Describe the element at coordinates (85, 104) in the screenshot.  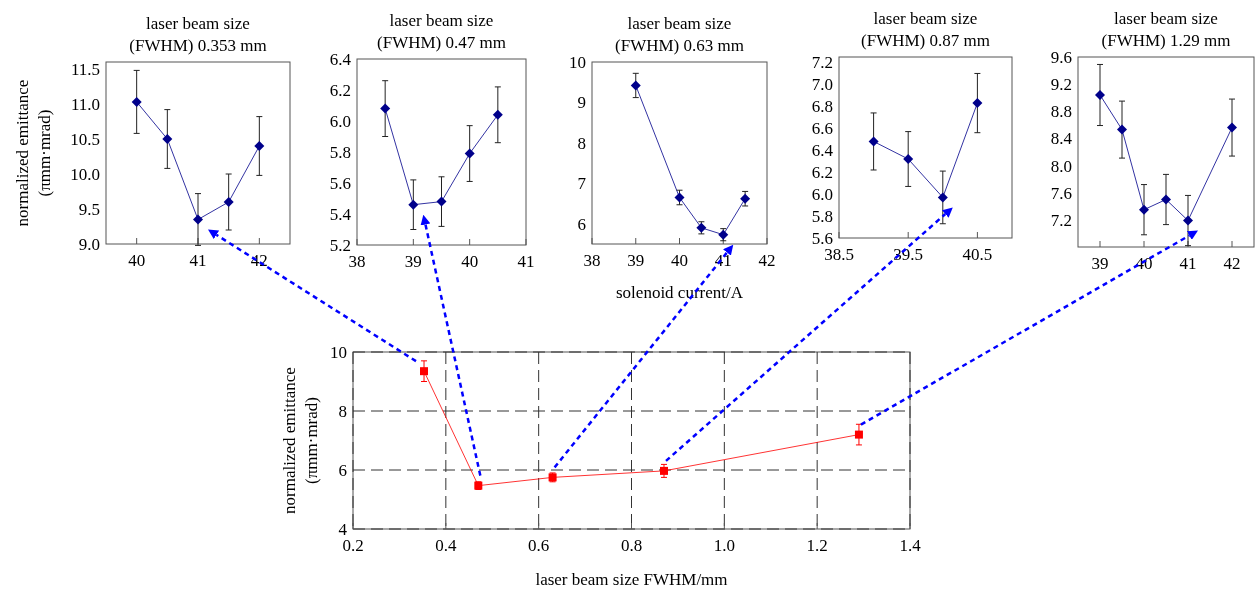
I see `y-tick-label: 11.0` at that location.